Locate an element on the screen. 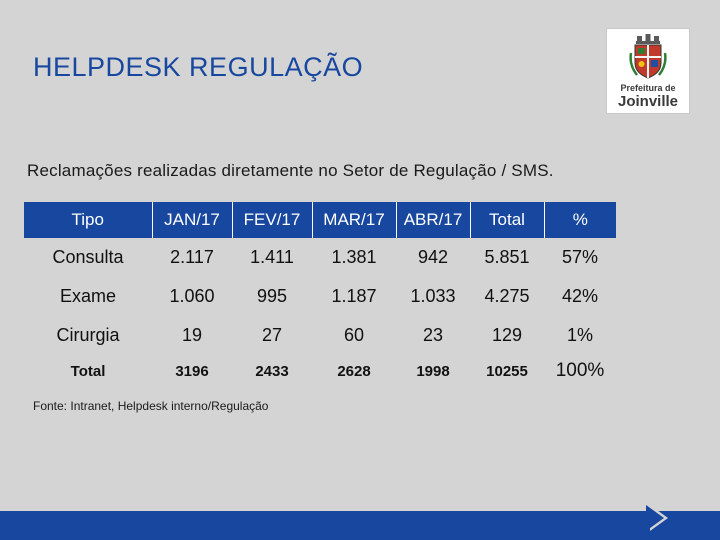 Image resolution: width=720 pixels, height=540 pixels. table-cell: 23 is located at coordinates (433, 335).